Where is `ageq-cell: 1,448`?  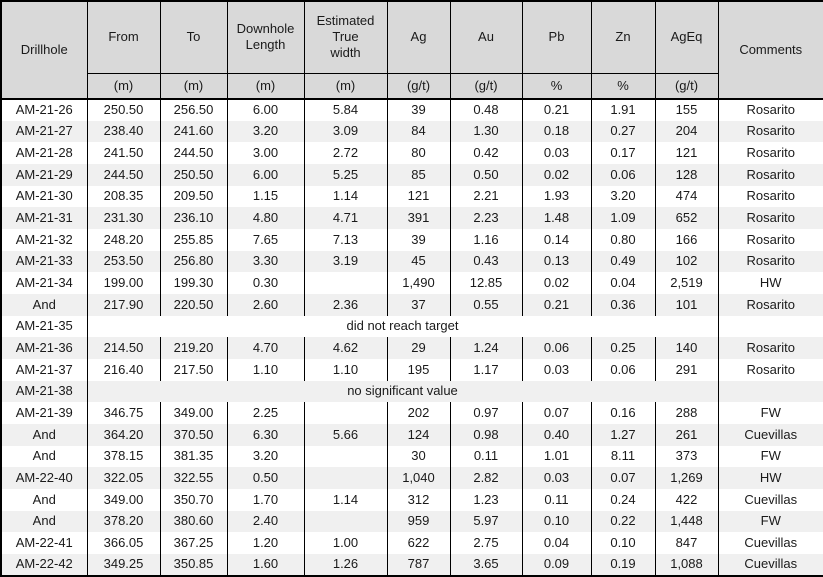 ageq-cell: 1,448 is located at coordinates (686, 521).